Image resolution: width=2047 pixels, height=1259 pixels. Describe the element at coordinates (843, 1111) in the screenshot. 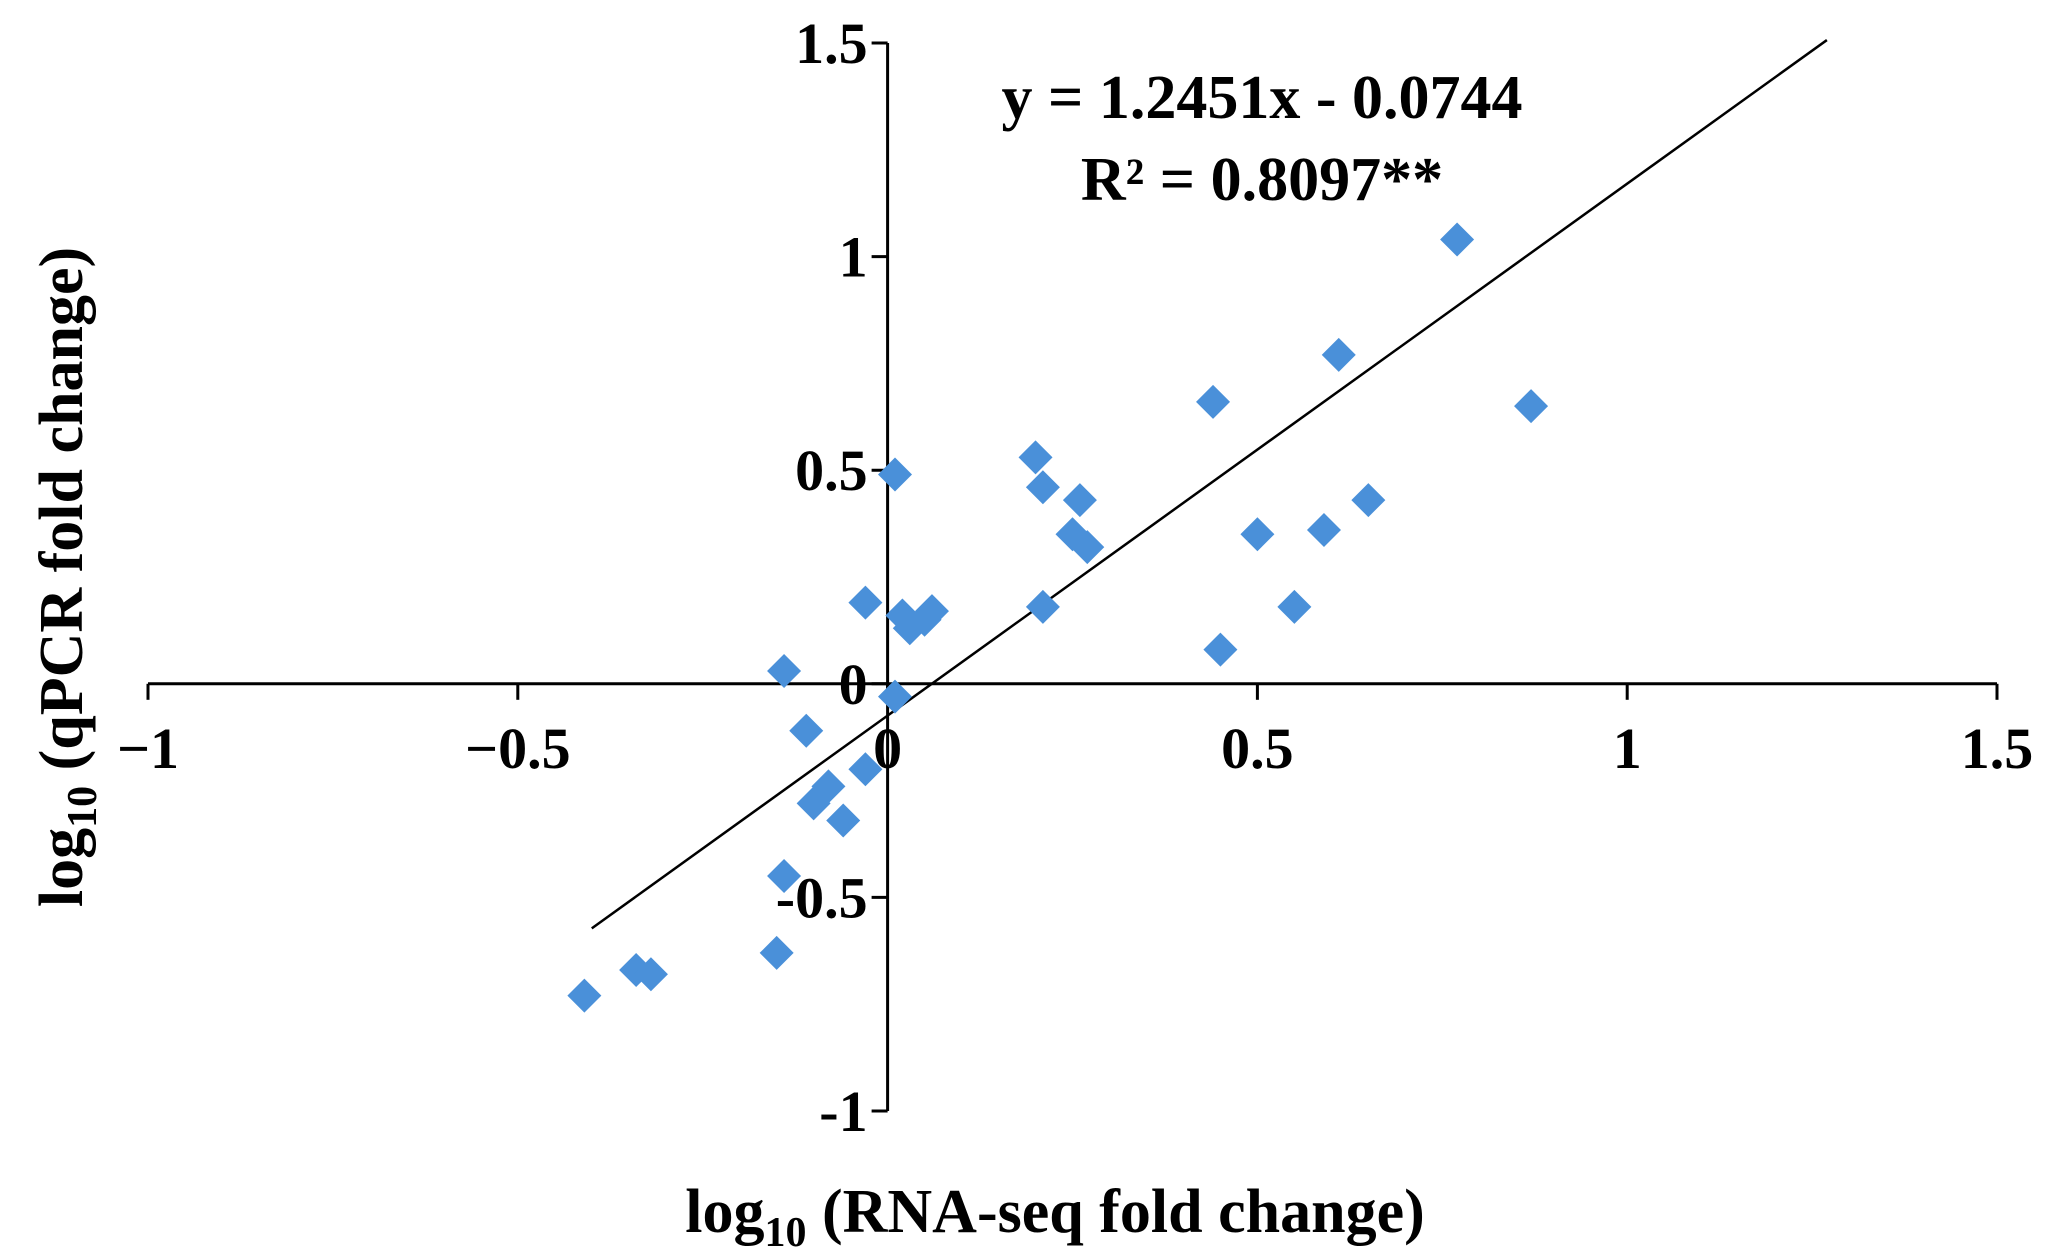

I see `y-tick-label: -1` at that location.